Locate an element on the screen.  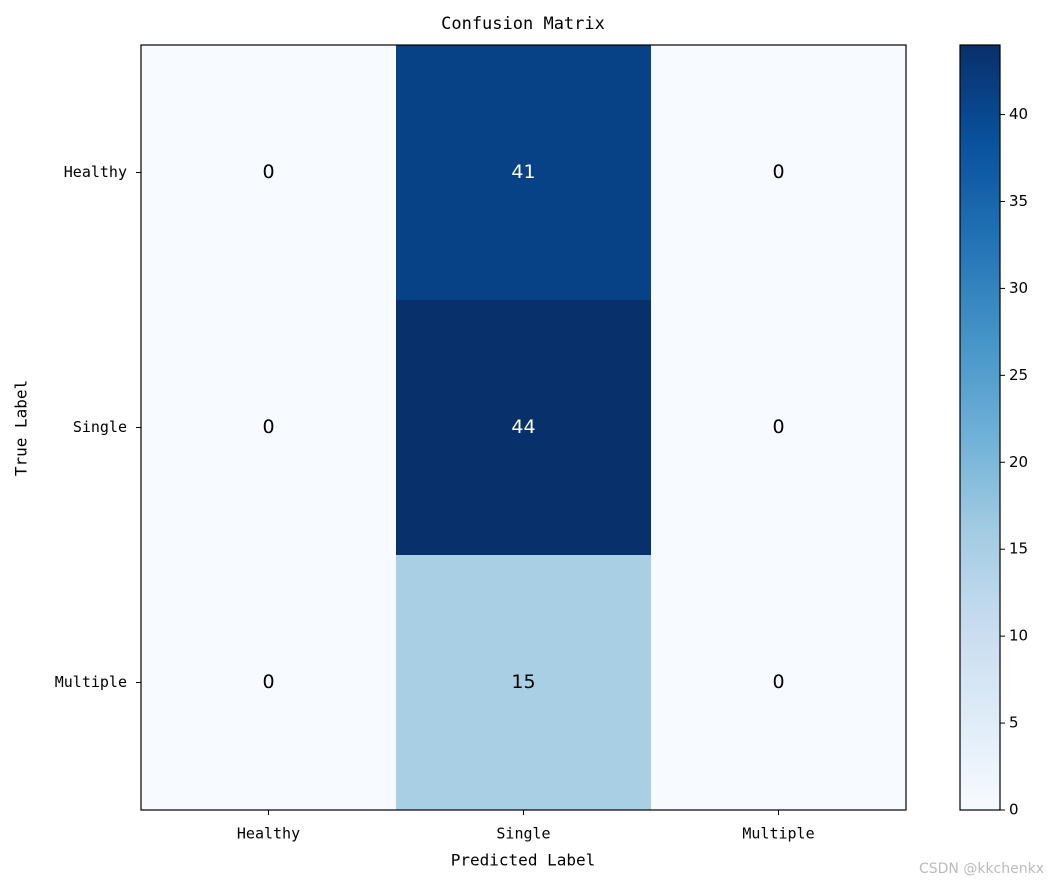
y-tick-label: Multiple is located at coordinates (91, 682).